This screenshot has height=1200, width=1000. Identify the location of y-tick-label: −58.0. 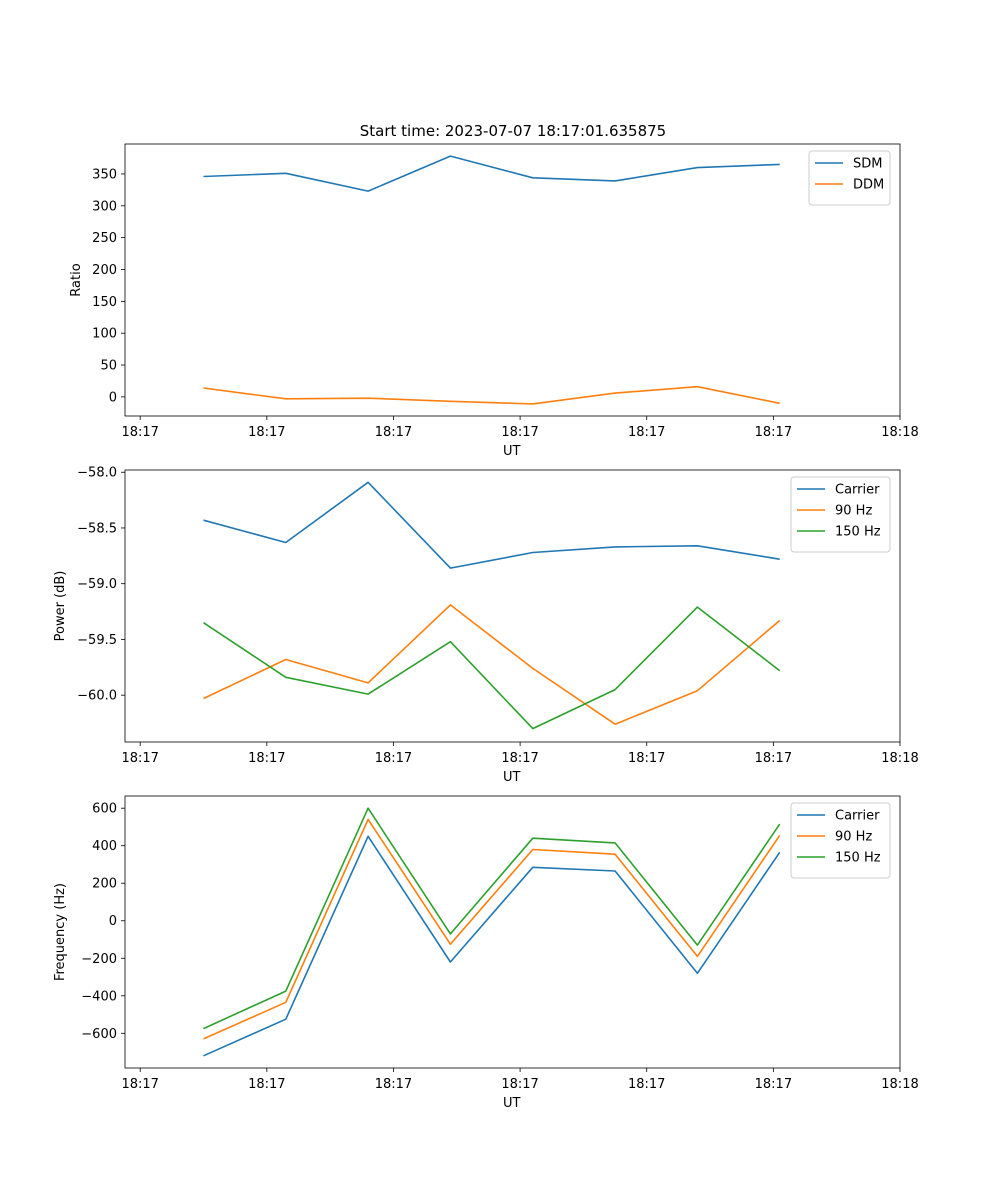
(97, 473).